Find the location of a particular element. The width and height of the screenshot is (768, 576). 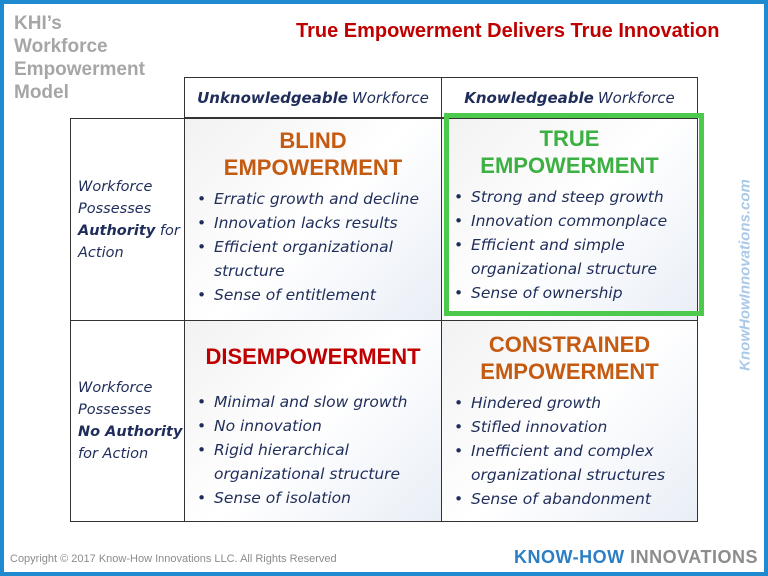

logo-part: INNOVATIONS is located at coordinates (694, 557).